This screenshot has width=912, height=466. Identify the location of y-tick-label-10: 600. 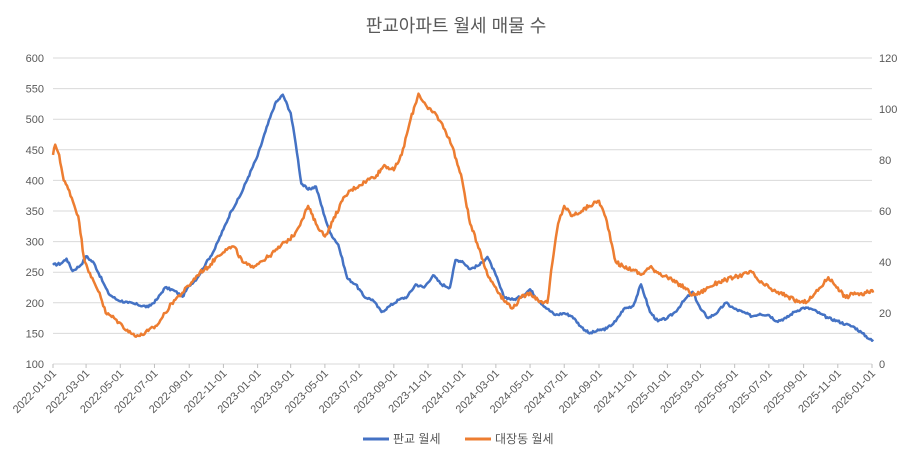
(35, 59).